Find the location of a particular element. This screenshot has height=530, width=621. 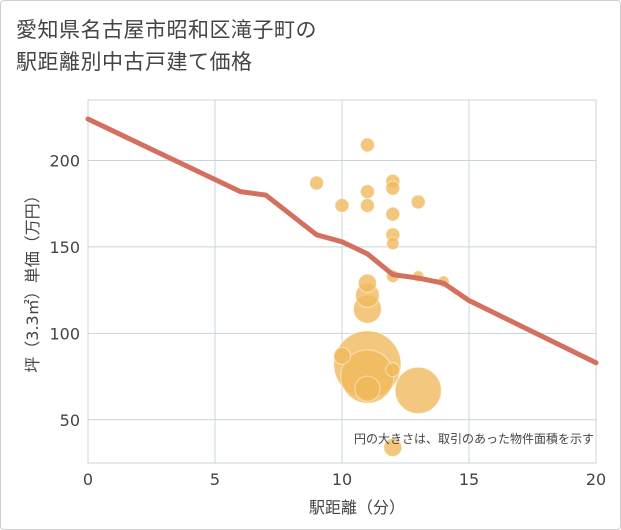

y-tick-labels: 50 100 150 200 is located at coordinates (64, 291).